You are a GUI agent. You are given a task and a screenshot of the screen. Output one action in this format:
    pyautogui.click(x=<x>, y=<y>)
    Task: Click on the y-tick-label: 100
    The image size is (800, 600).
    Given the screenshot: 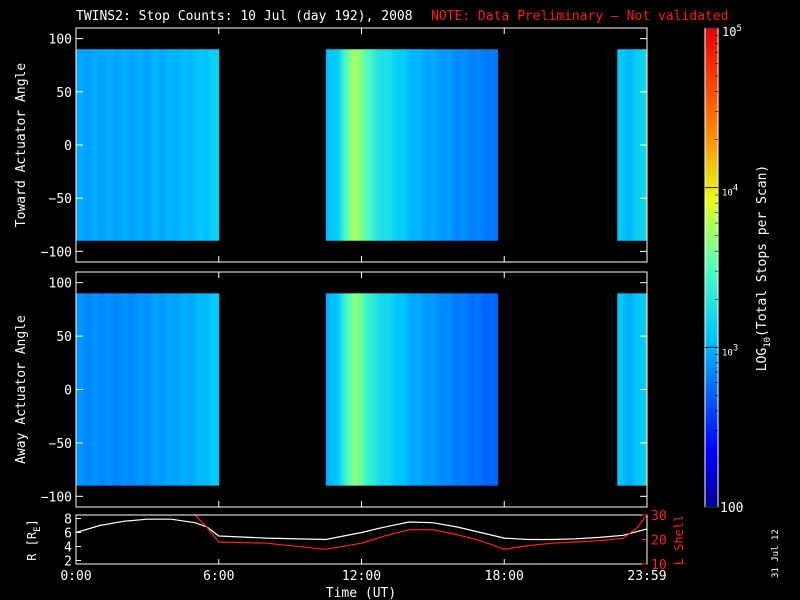 What is the action you would take?
    pyautogui.click(x=60, y=284)
    